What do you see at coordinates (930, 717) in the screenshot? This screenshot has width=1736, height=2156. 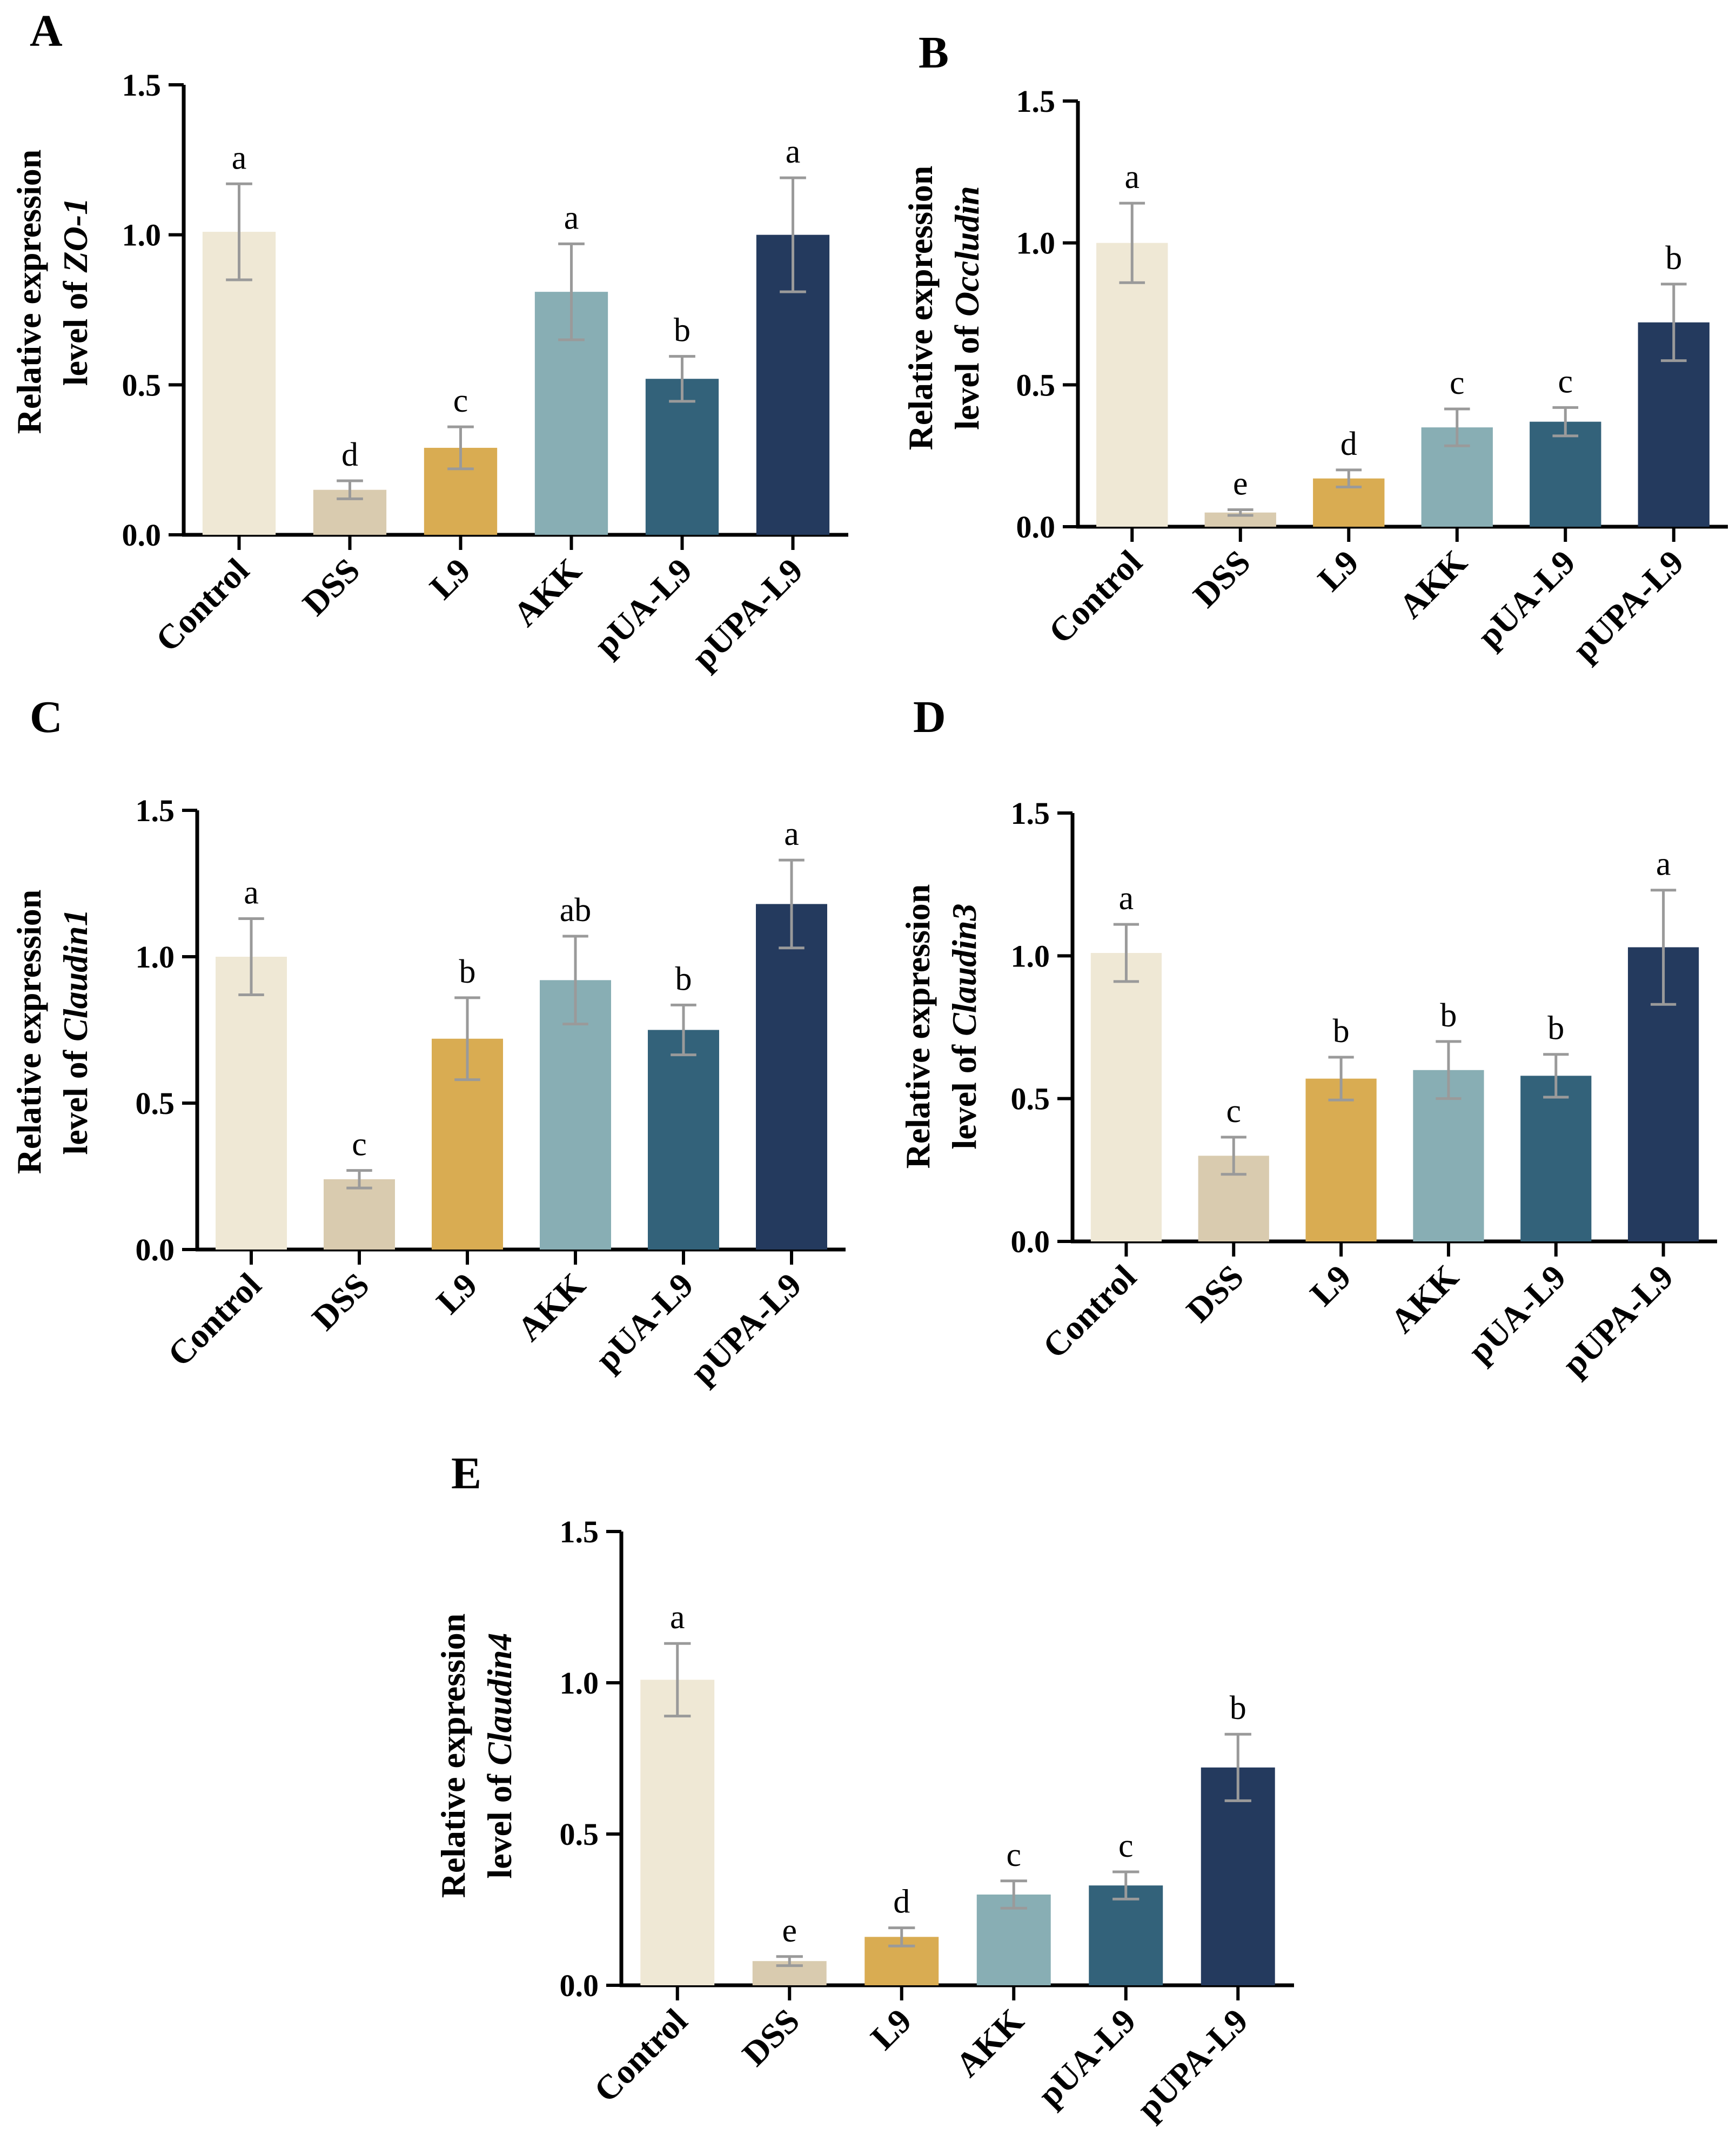 I see `panel-letter: D` at bounding box center [930, 717].